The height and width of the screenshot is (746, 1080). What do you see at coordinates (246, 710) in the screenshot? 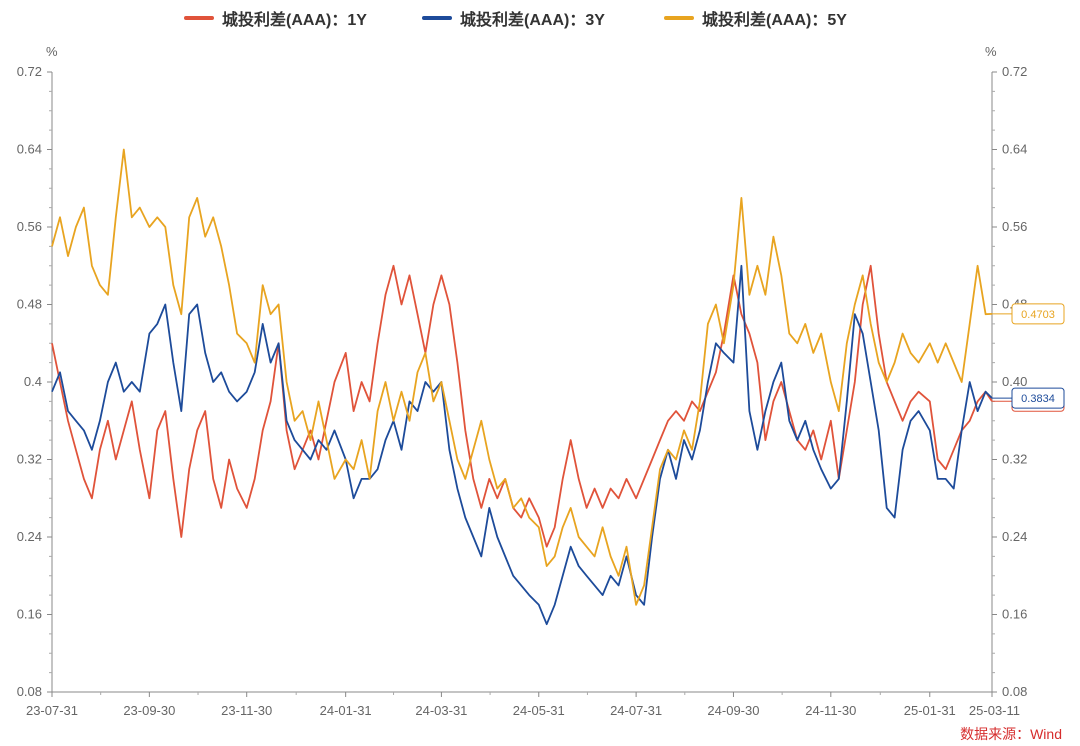
I see `x-tick-label: 23-11-30` at bounding box center [246, 710].